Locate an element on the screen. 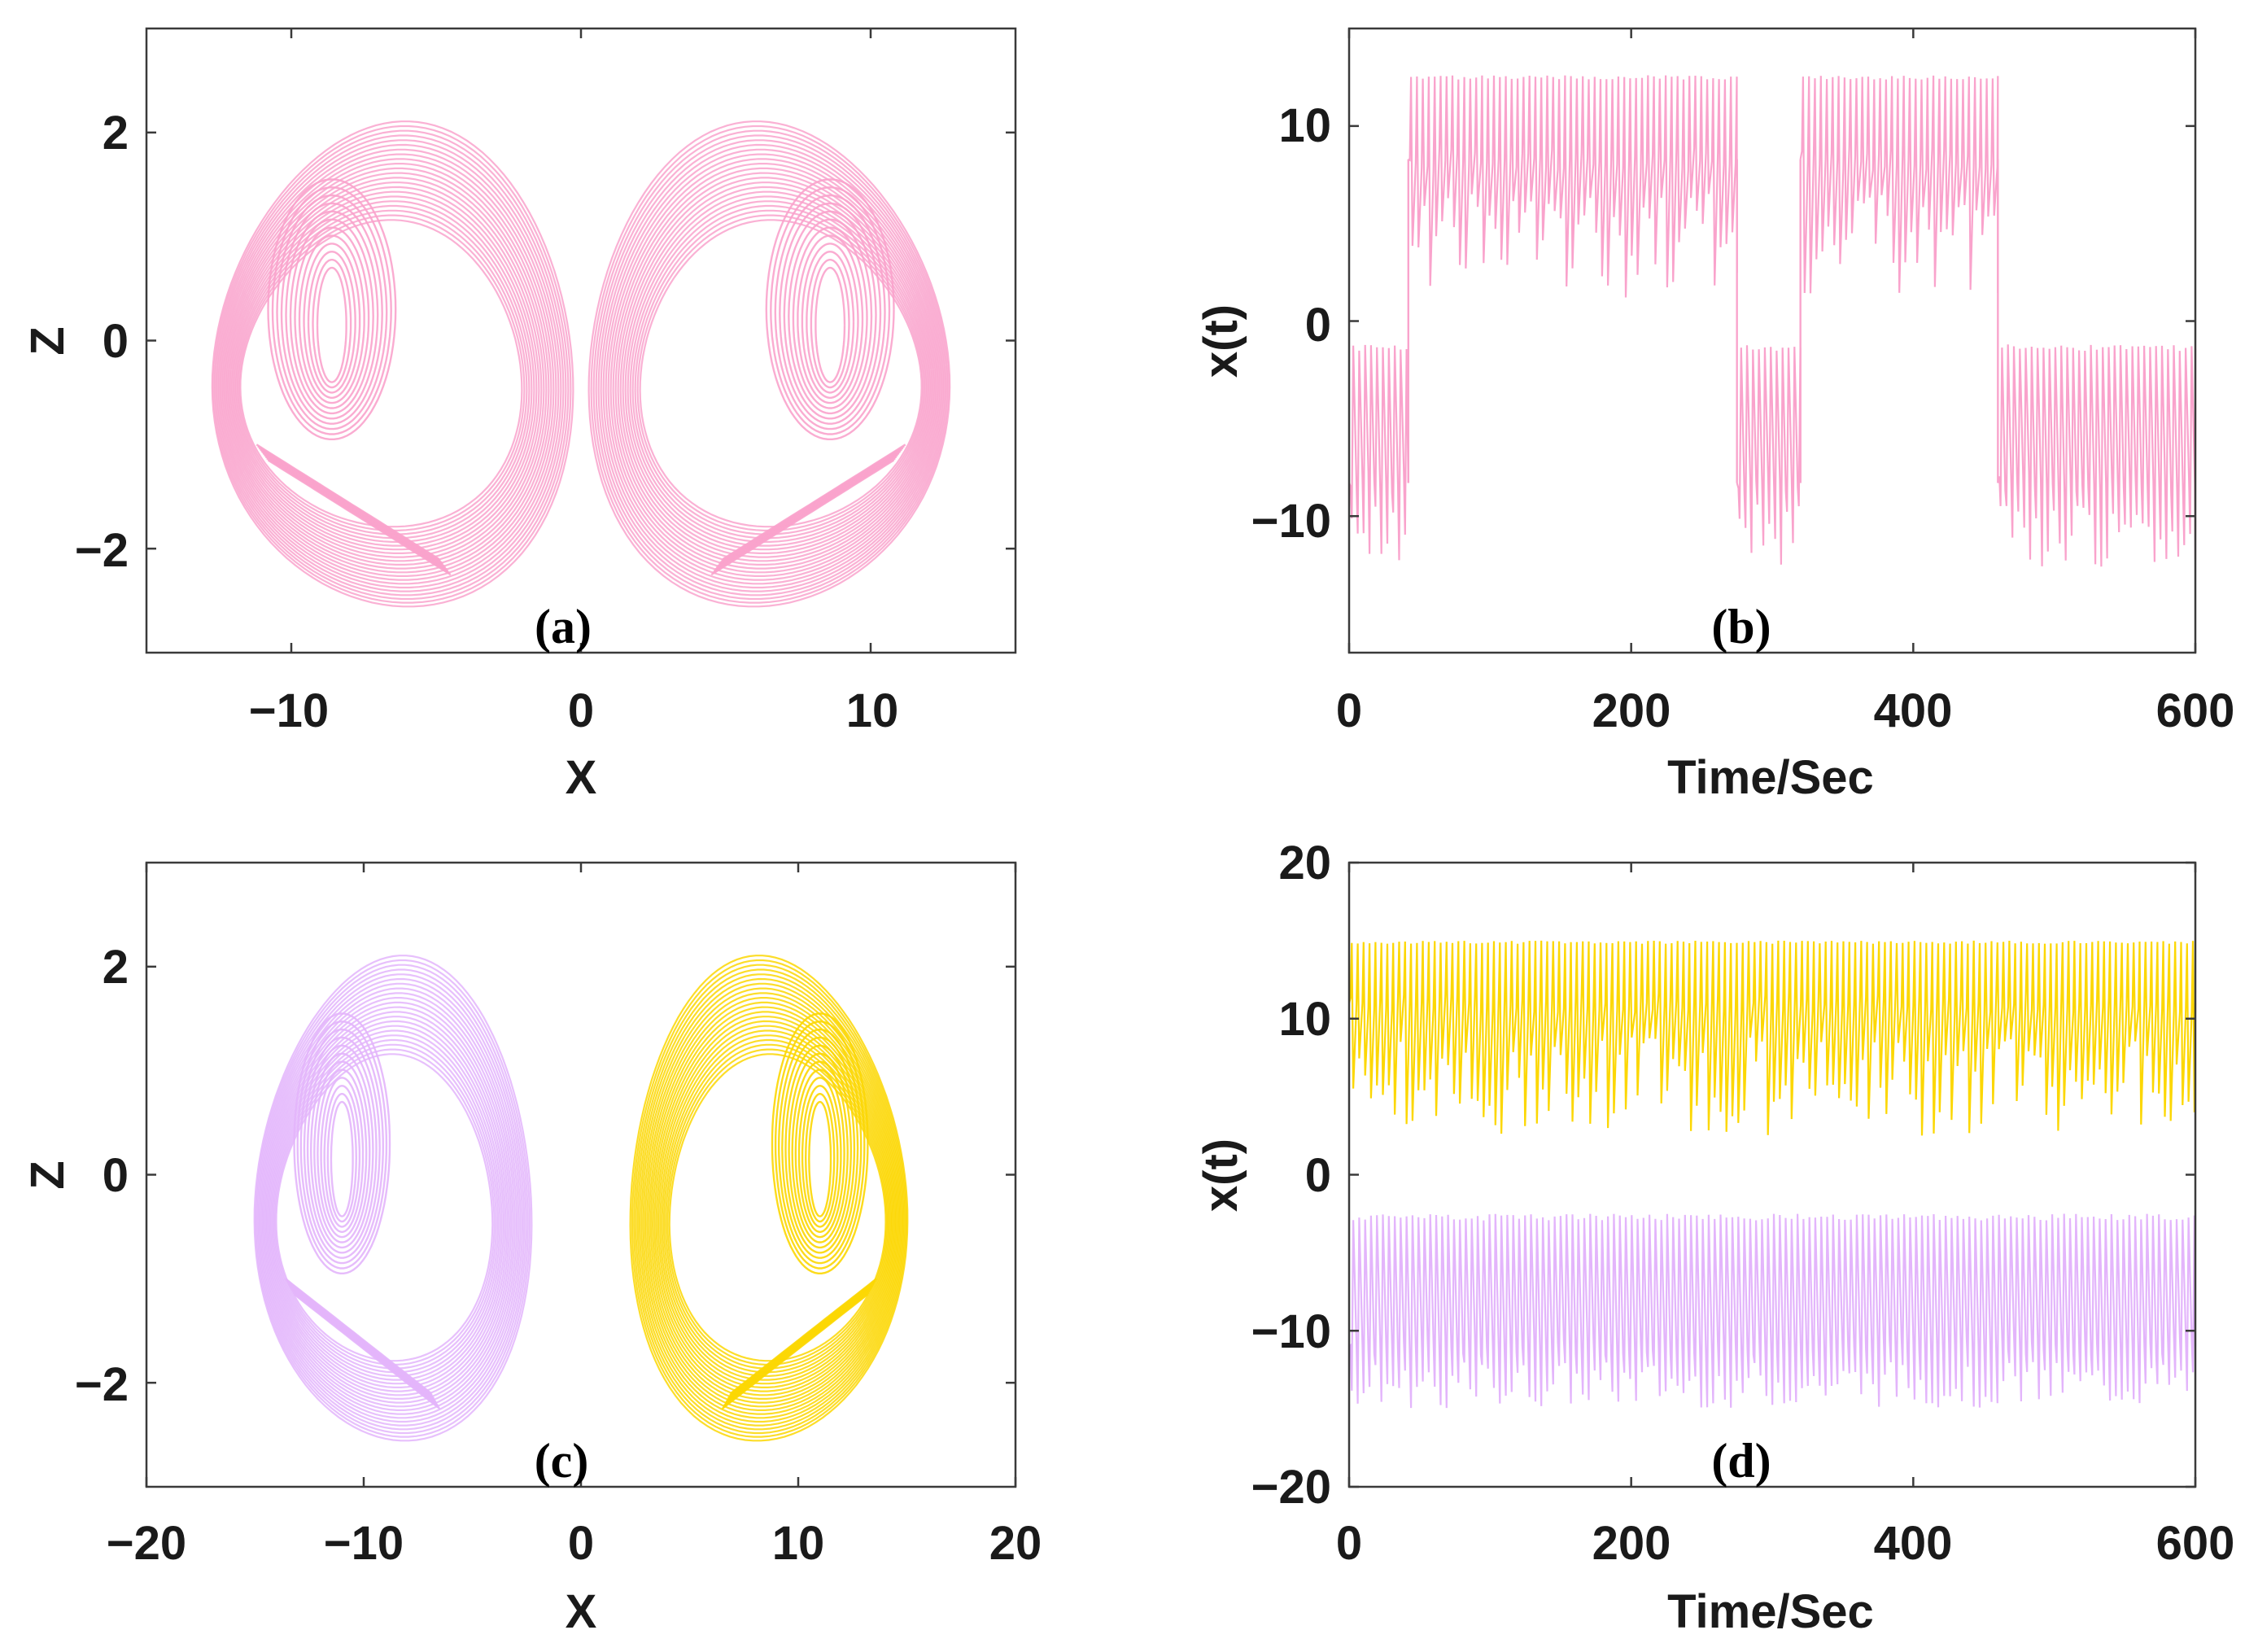 This screenshot has height=1652, width=2258. panel-a-xtick-label: 10 is located at coordinates (872, 710).